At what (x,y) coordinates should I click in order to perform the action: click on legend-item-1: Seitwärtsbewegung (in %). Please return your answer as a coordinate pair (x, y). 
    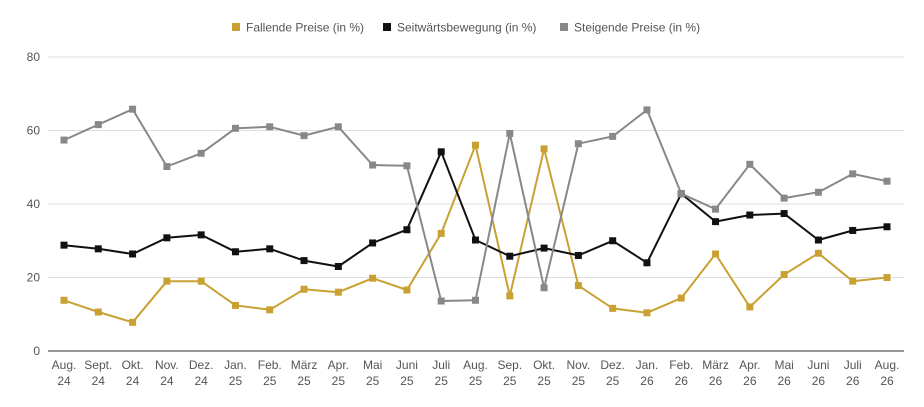
    Looking at the image, I should click on (459, 28).